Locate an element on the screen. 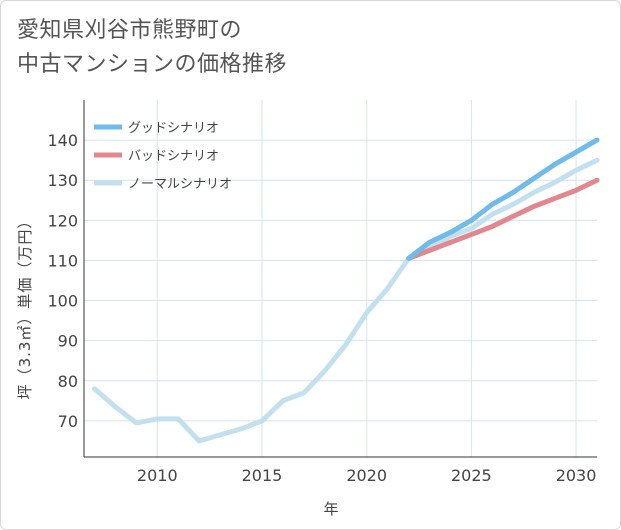  y-tick-label: 100 is located at coordinates (62, 301).